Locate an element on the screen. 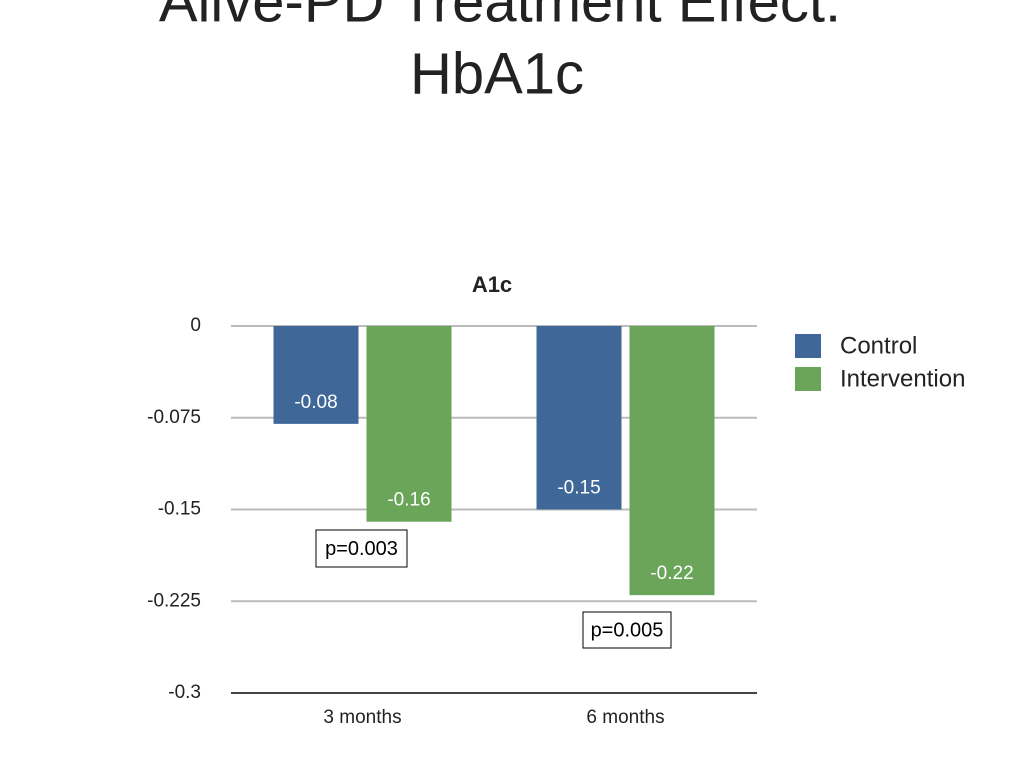  data-label: -0.16 is located at coordinates (408, 500).